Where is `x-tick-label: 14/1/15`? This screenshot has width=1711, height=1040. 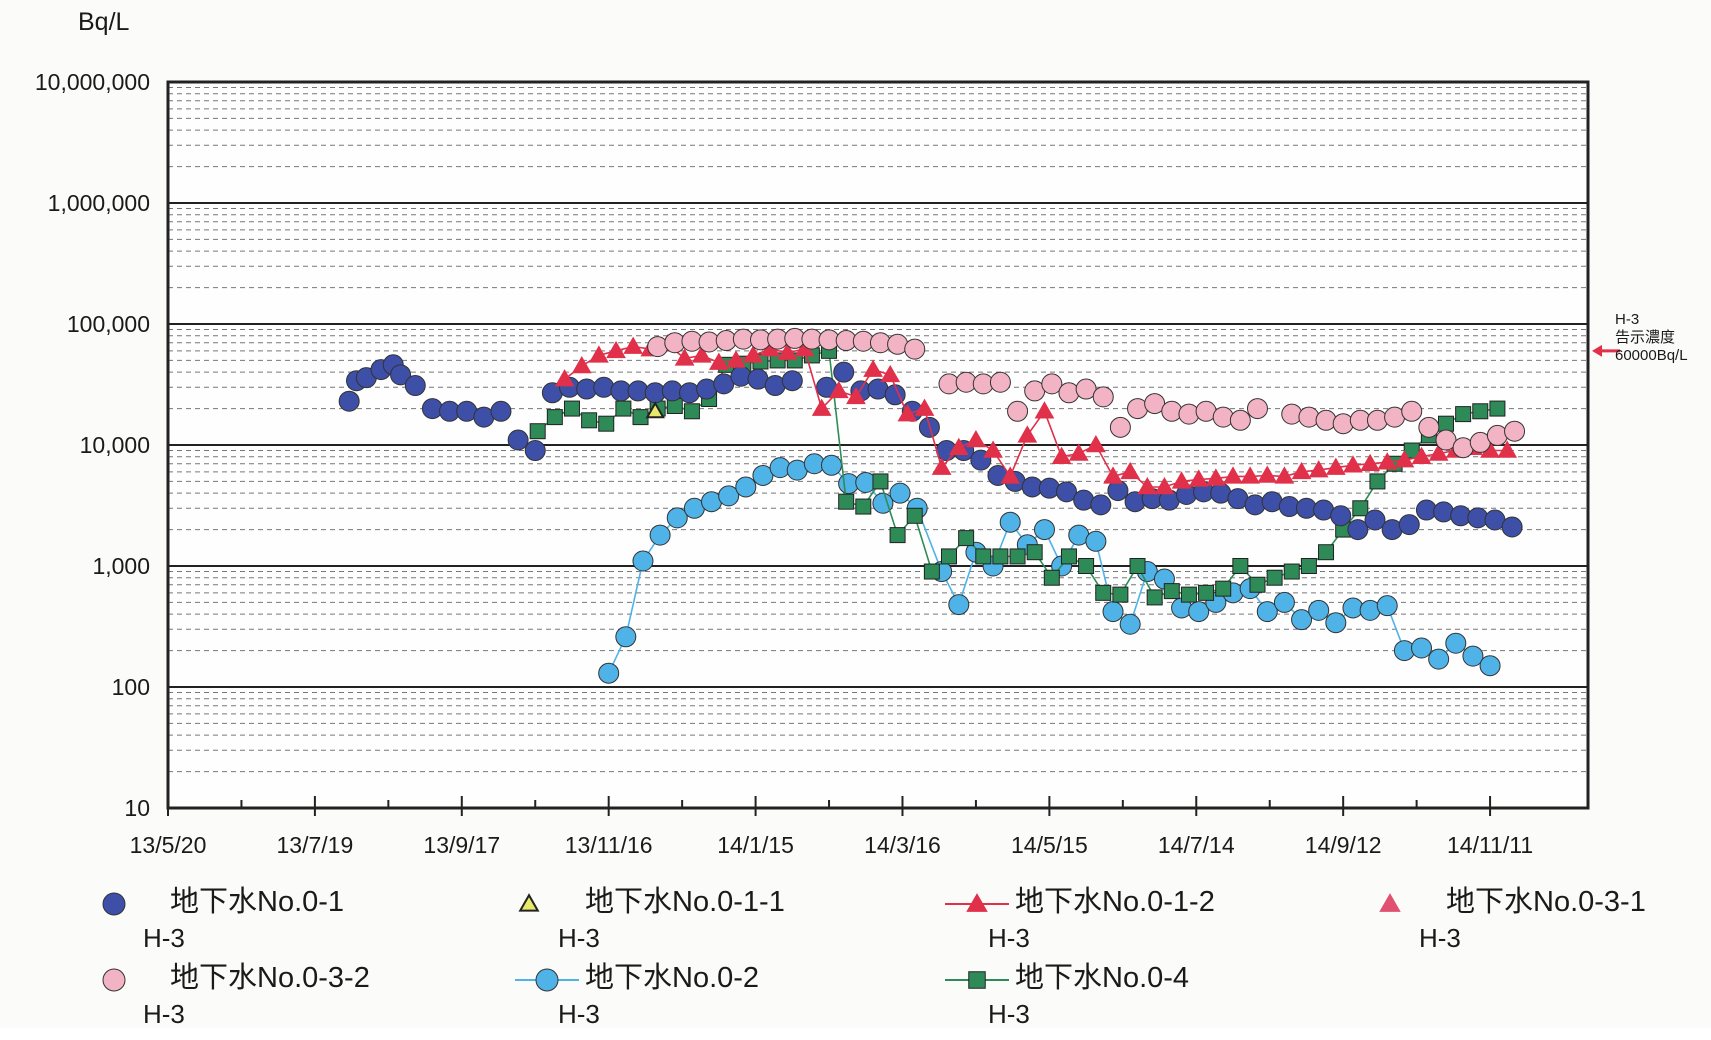
x-tick-label: 14/1/15 is located at coordinates (755, 845).